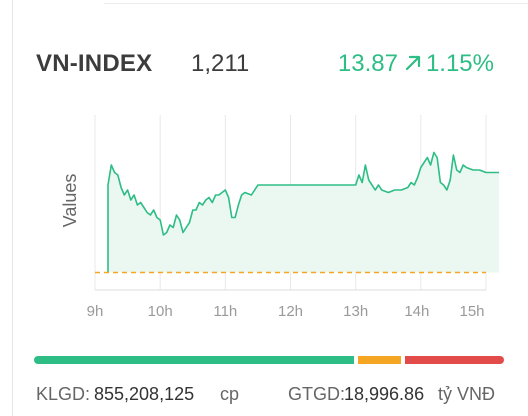 This screenshot has height=416, width=528. I want to click on klgd-label: KLGD:, so click(63, 394).